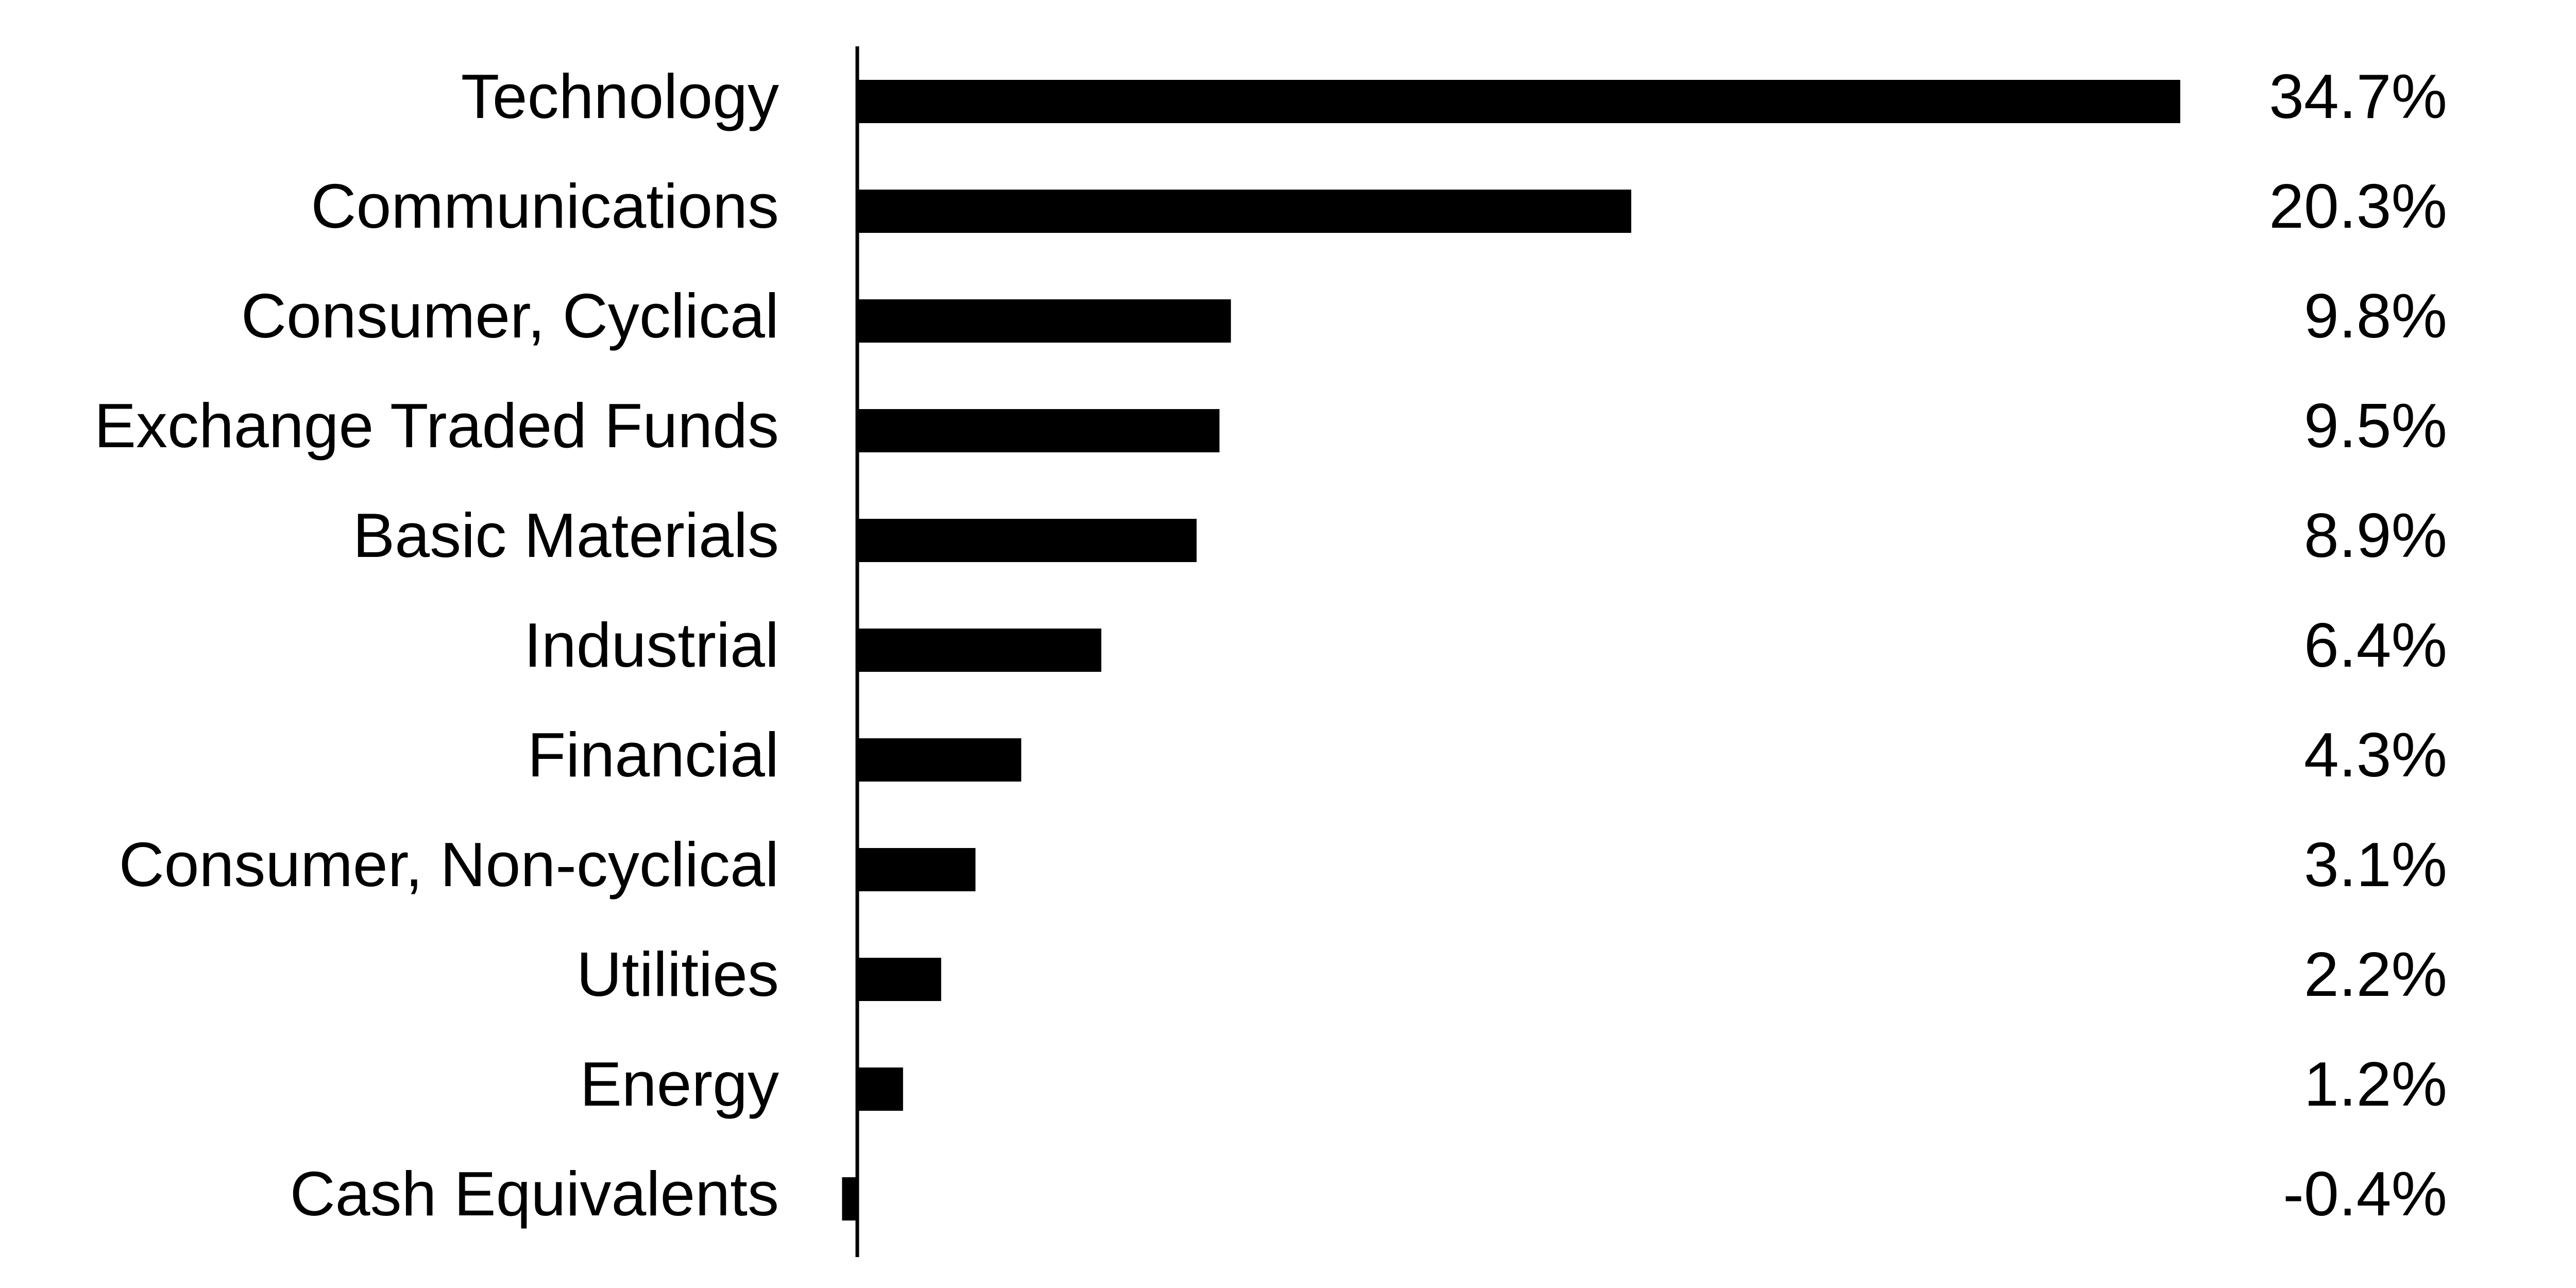 This screenshot has width=2576, height=1288. Describe the element at coordinates (2375, 535) in the screenshot. I see `value-label: 8.9%` at that location.